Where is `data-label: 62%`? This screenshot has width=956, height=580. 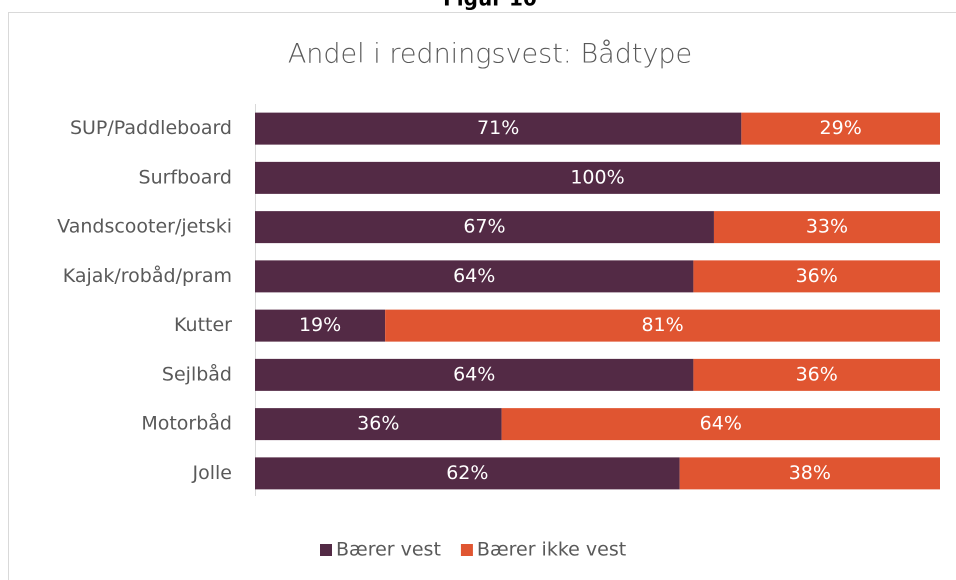 data-label: 62% is located at coordinates (467, 473).